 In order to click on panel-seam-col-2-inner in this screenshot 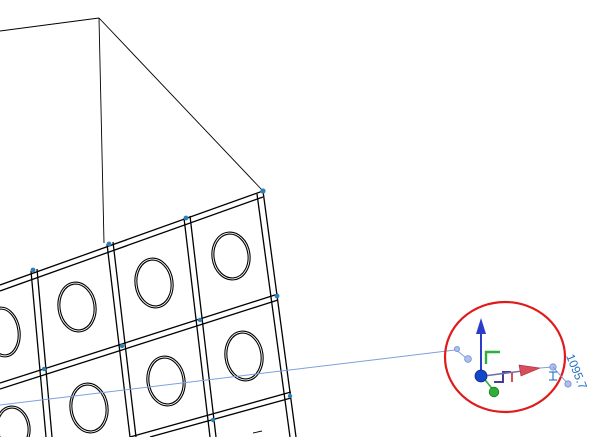, I will do `click(124, 339)`.